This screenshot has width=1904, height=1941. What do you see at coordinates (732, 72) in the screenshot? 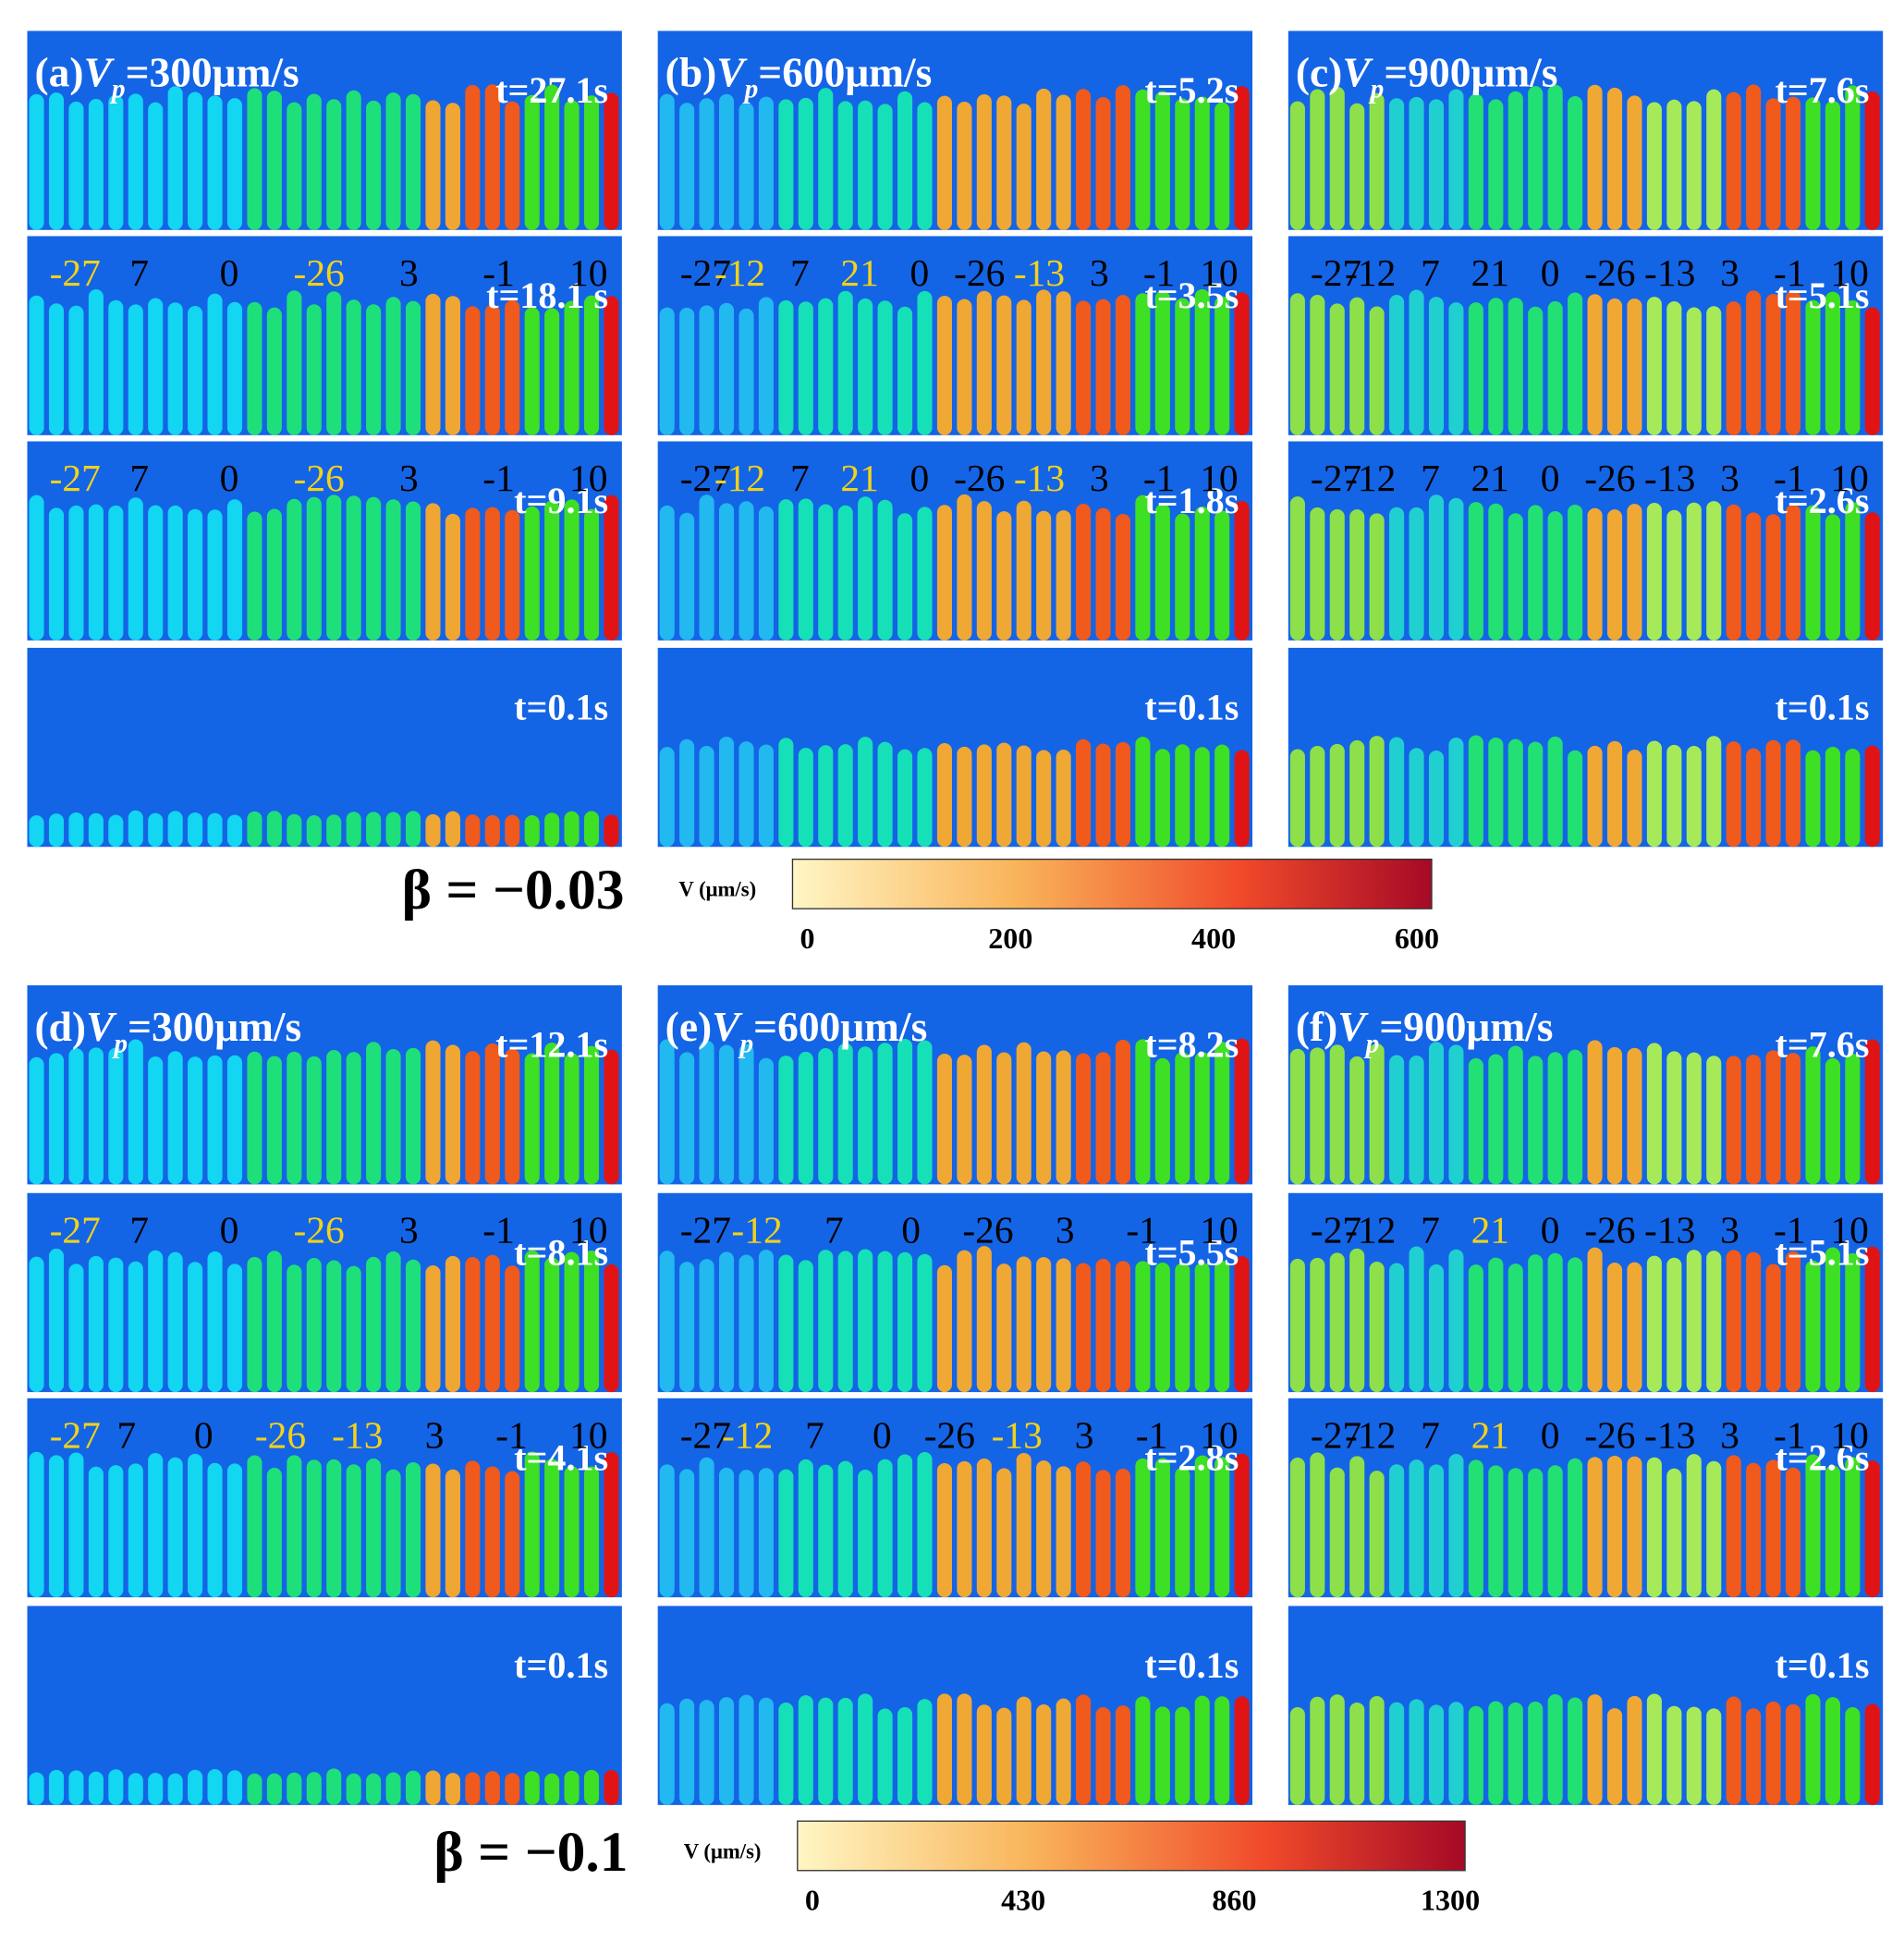
I see `title-part: V` at bounding box center [732, 72].